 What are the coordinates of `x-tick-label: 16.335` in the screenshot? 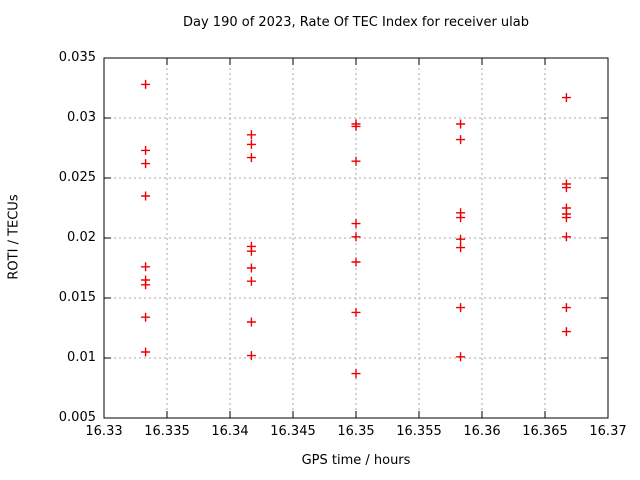 It's located at (167, 431).